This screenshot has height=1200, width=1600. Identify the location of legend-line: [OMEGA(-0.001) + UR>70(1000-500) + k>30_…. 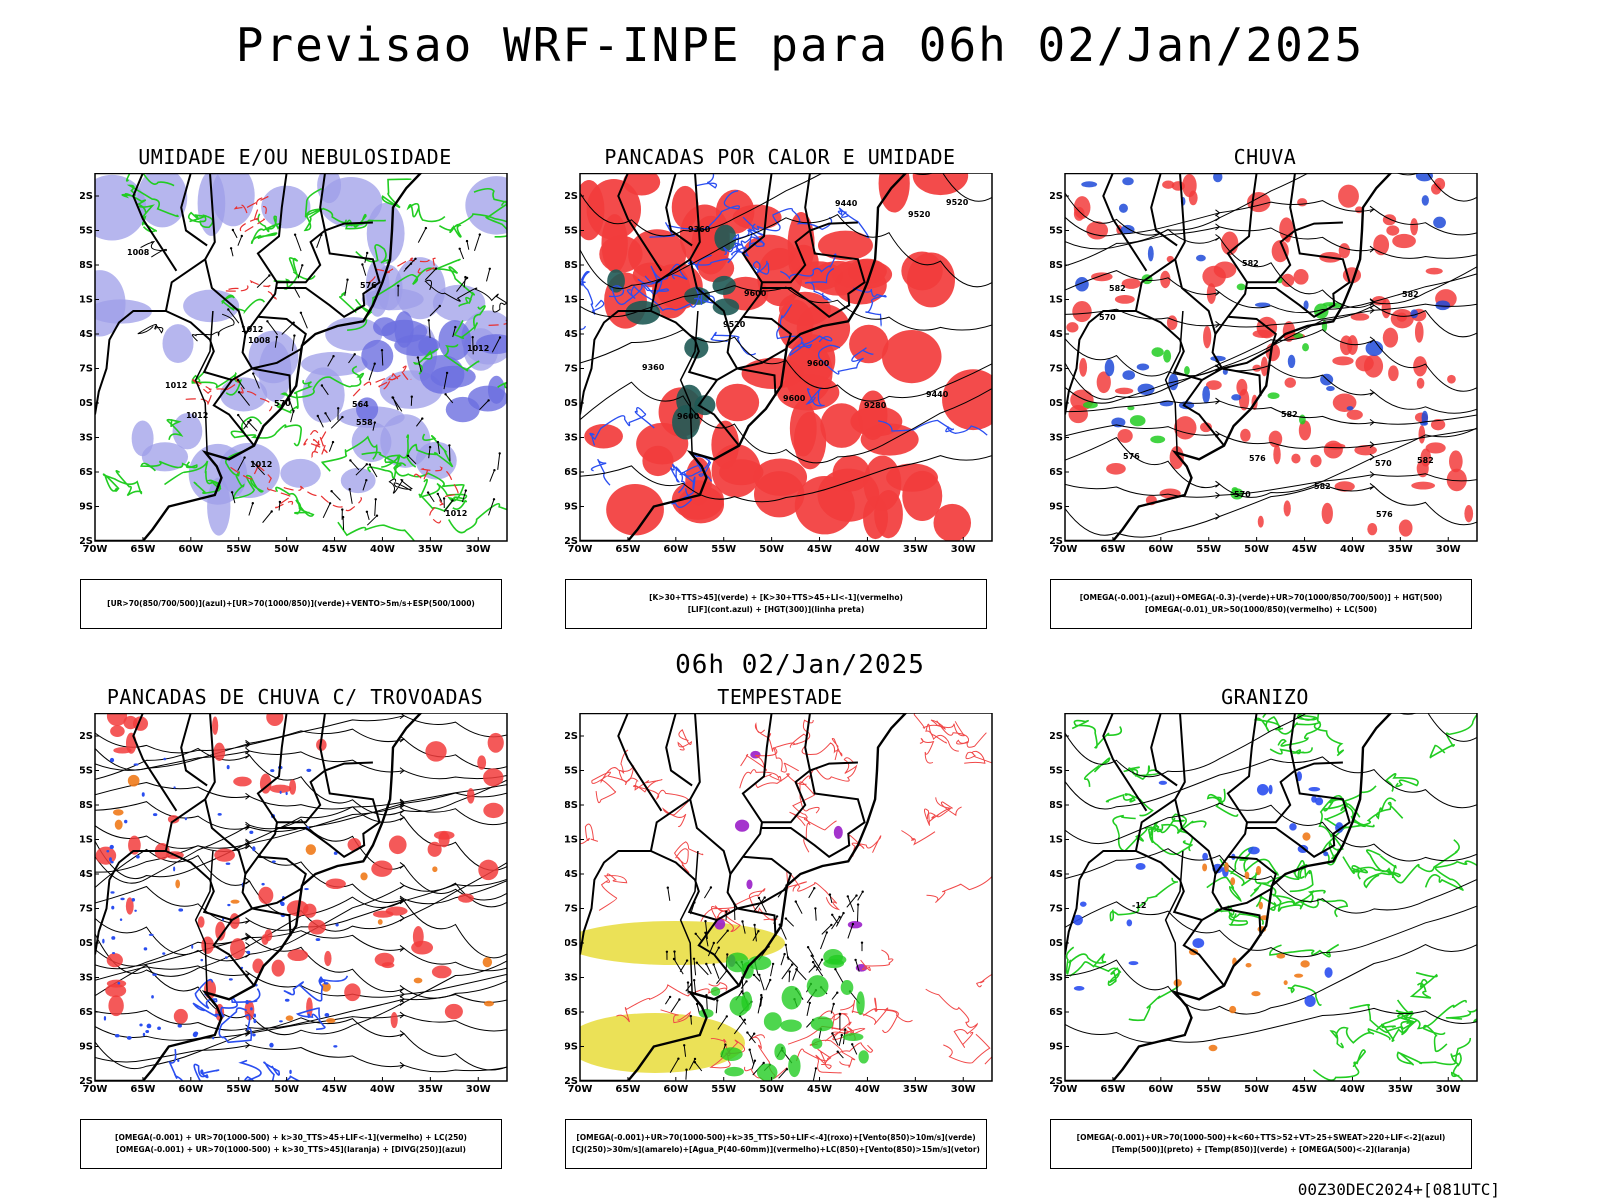
(291, 1137).